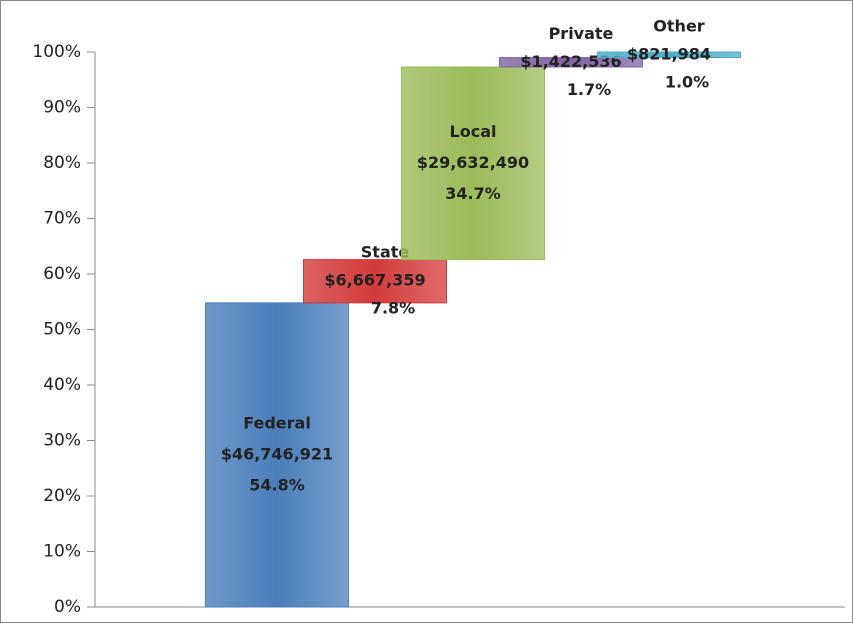  I want to click on value-label: 1.0%, so click(687, 81).